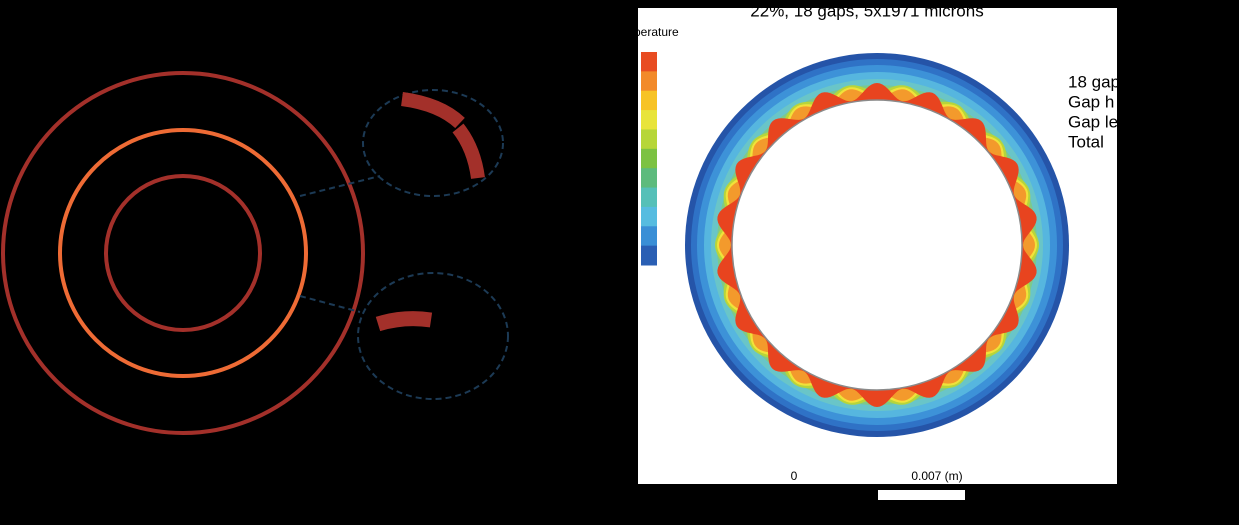 The image size is (1239, 525). Describe the element at coordinates (921, 495) in the screenshot. I see `scale-bar` at that location.